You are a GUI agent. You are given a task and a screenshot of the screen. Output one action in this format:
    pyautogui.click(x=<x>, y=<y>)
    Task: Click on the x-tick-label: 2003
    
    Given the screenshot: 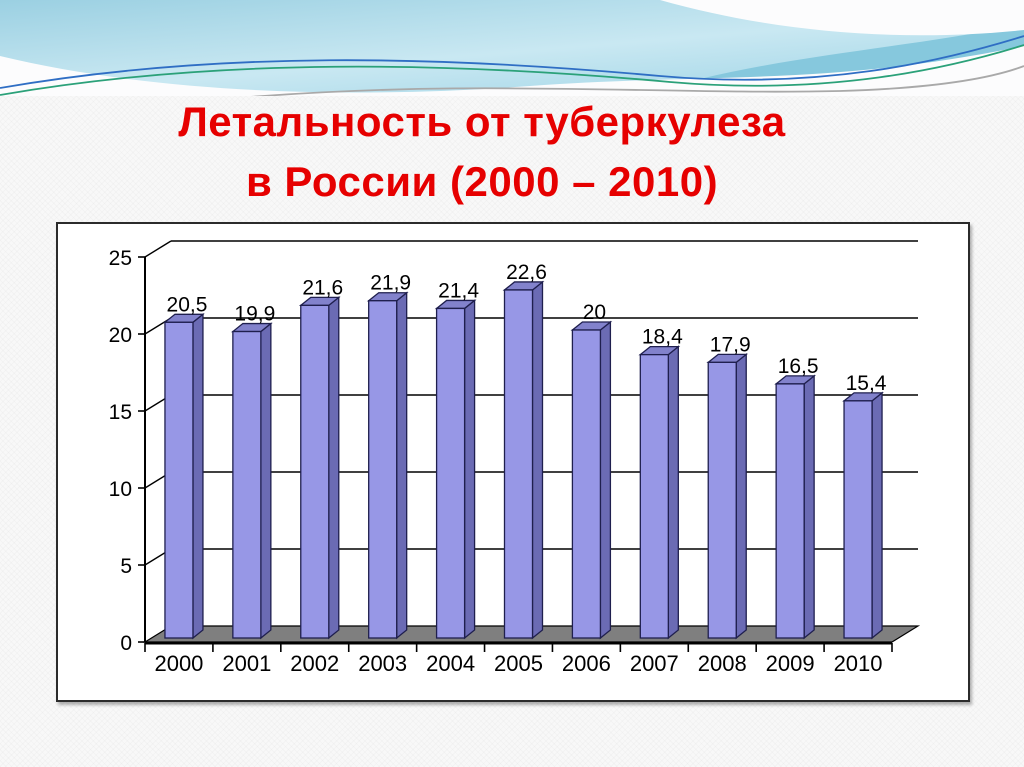 What is the action you would take?
    pyautogui.click(x=382, y=663)
    